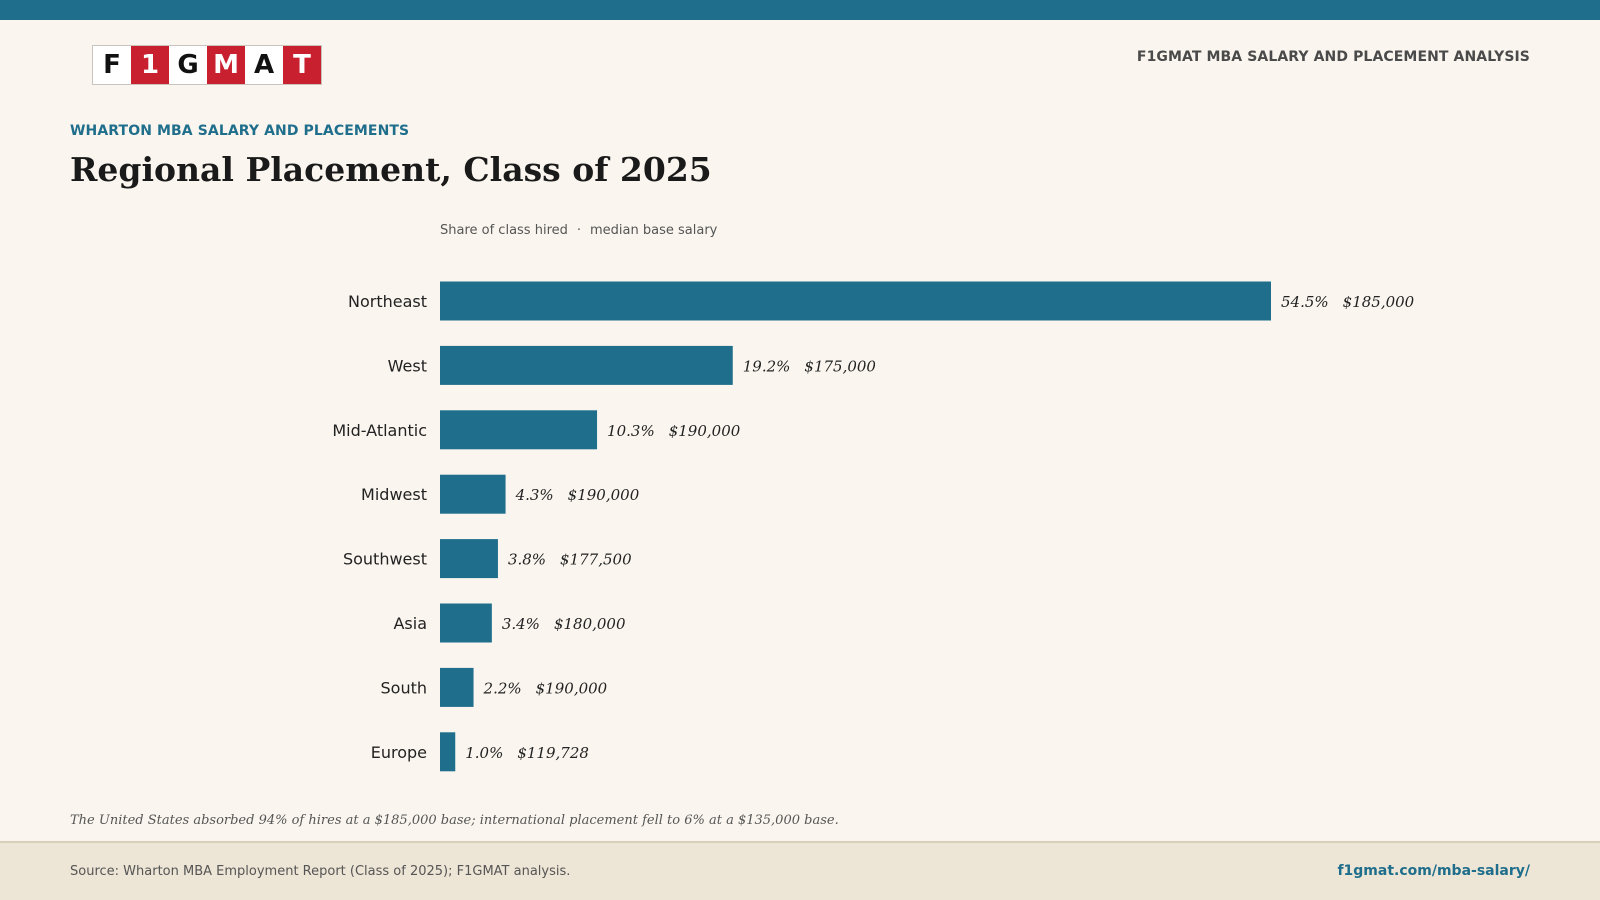 Image resolution: width=1600 pixels, height=900 pixels. Describe the element at coordinates (1379, 302) in the screenshot. I see `salary-value-label: $185,000` at that location.